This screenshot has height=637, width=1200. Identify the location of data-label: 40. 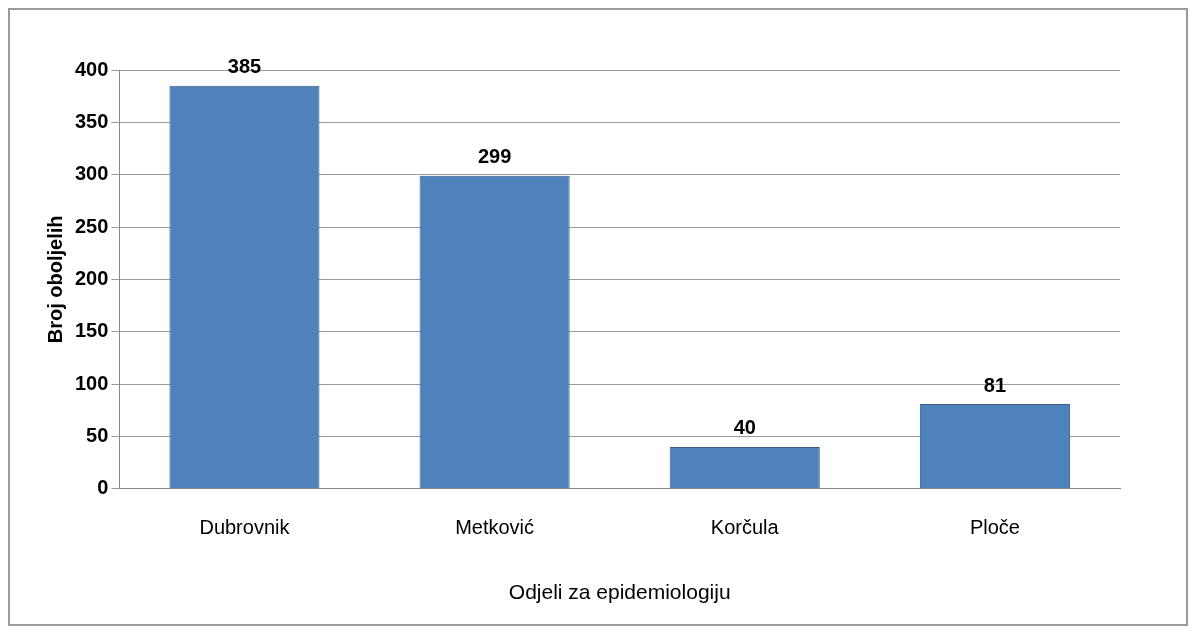
(744, 427).